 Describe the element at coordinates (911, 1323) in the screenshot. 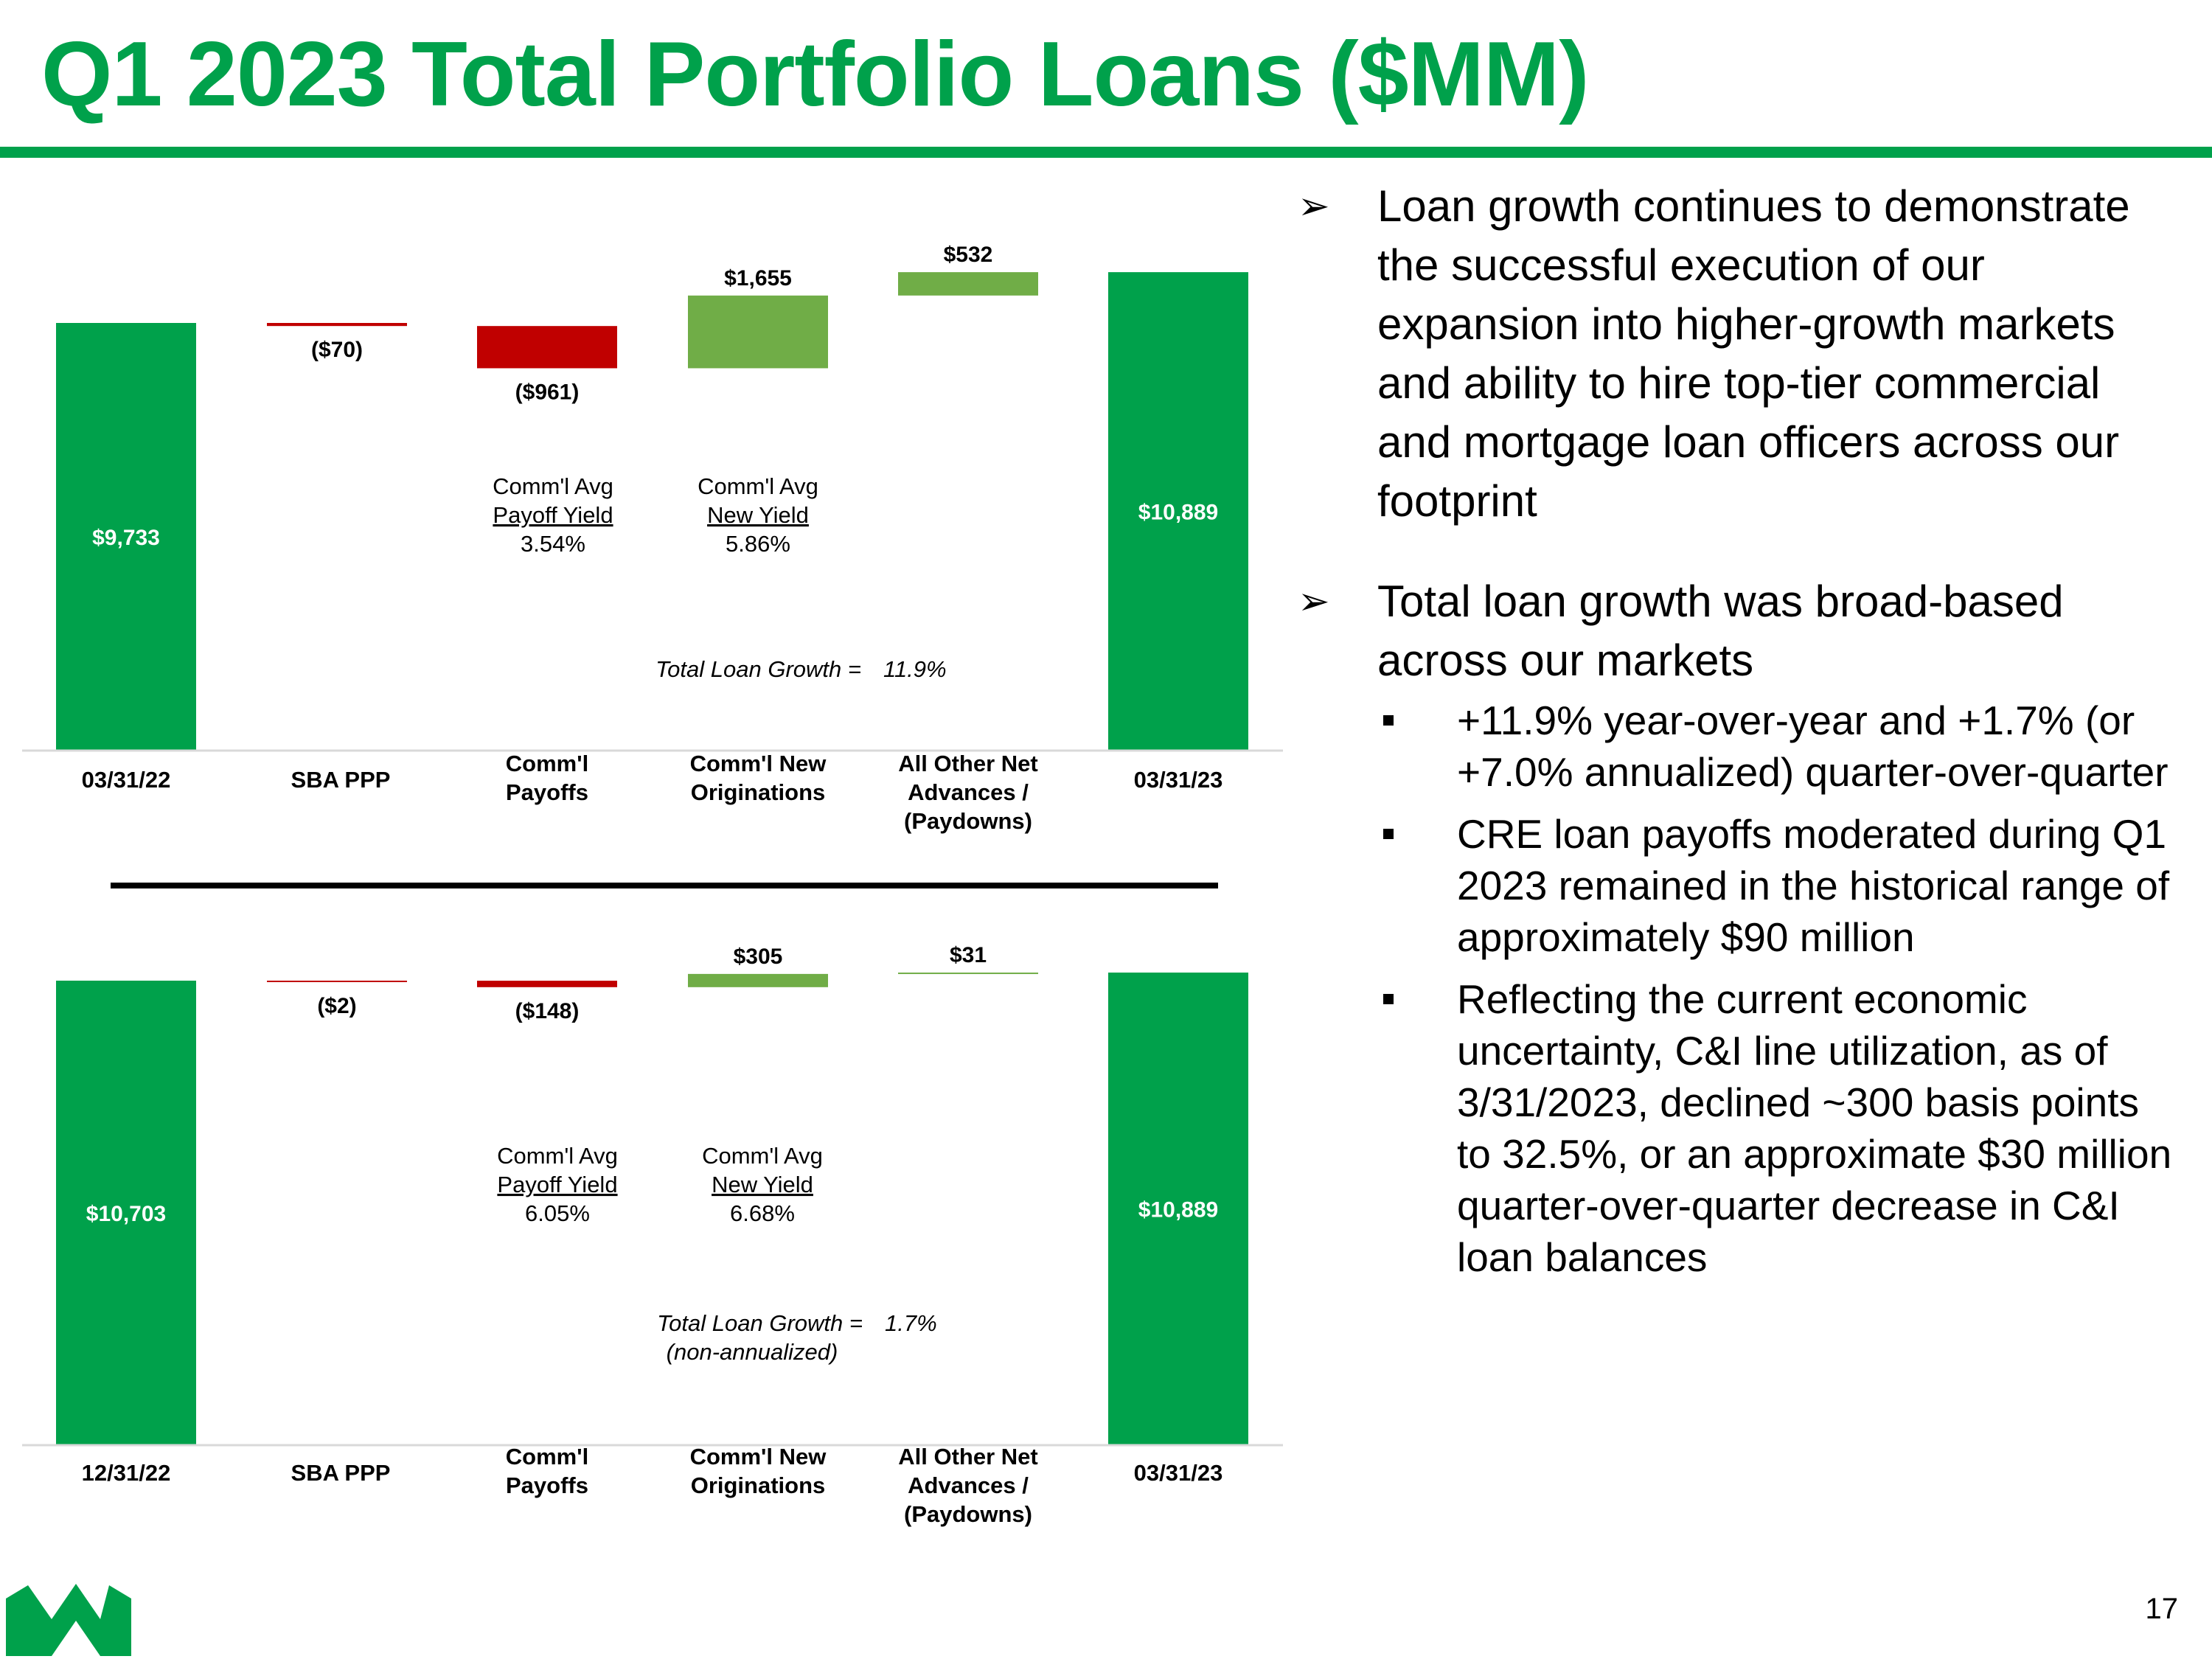

I see `growth-value: 1.7%` at that location.